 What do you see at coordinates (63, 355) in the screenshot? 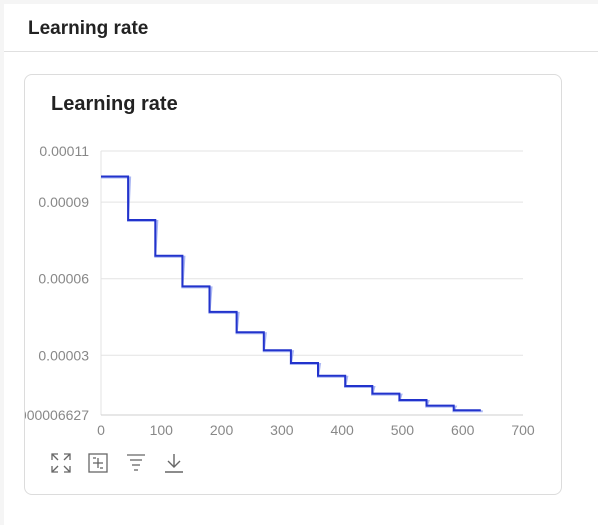
I see `y-tick-label: 0.00003` at bounding box center [63, 355].